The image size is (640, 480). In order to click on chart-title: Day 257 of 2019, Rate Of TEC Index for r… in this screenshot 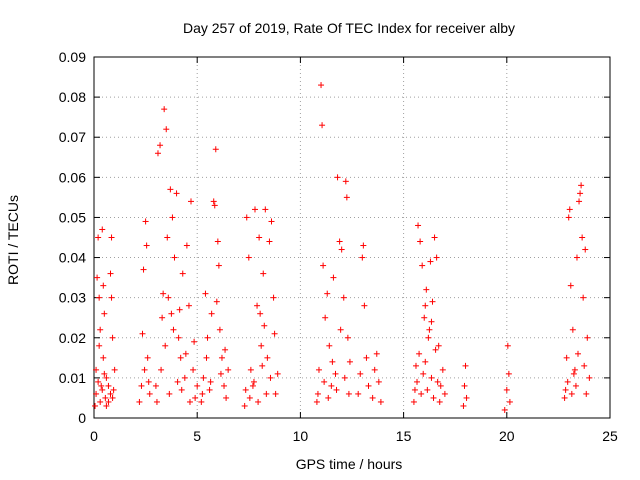, I will do `click(349, 28)`.